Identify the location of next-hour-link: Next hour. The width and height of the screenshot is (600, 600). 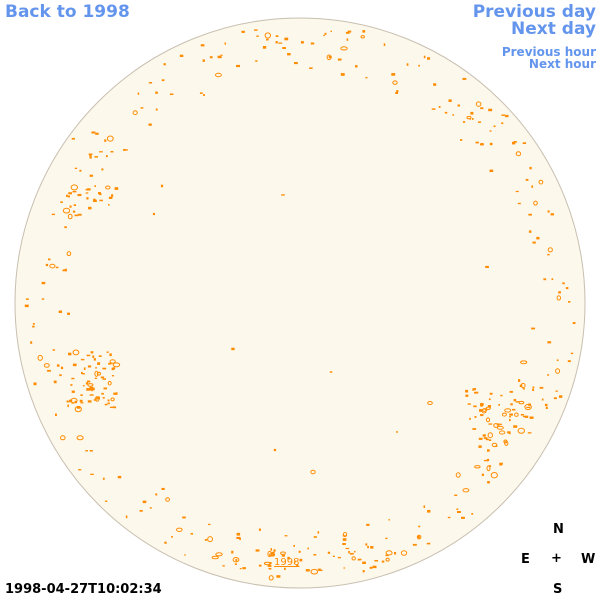
(562, 64).